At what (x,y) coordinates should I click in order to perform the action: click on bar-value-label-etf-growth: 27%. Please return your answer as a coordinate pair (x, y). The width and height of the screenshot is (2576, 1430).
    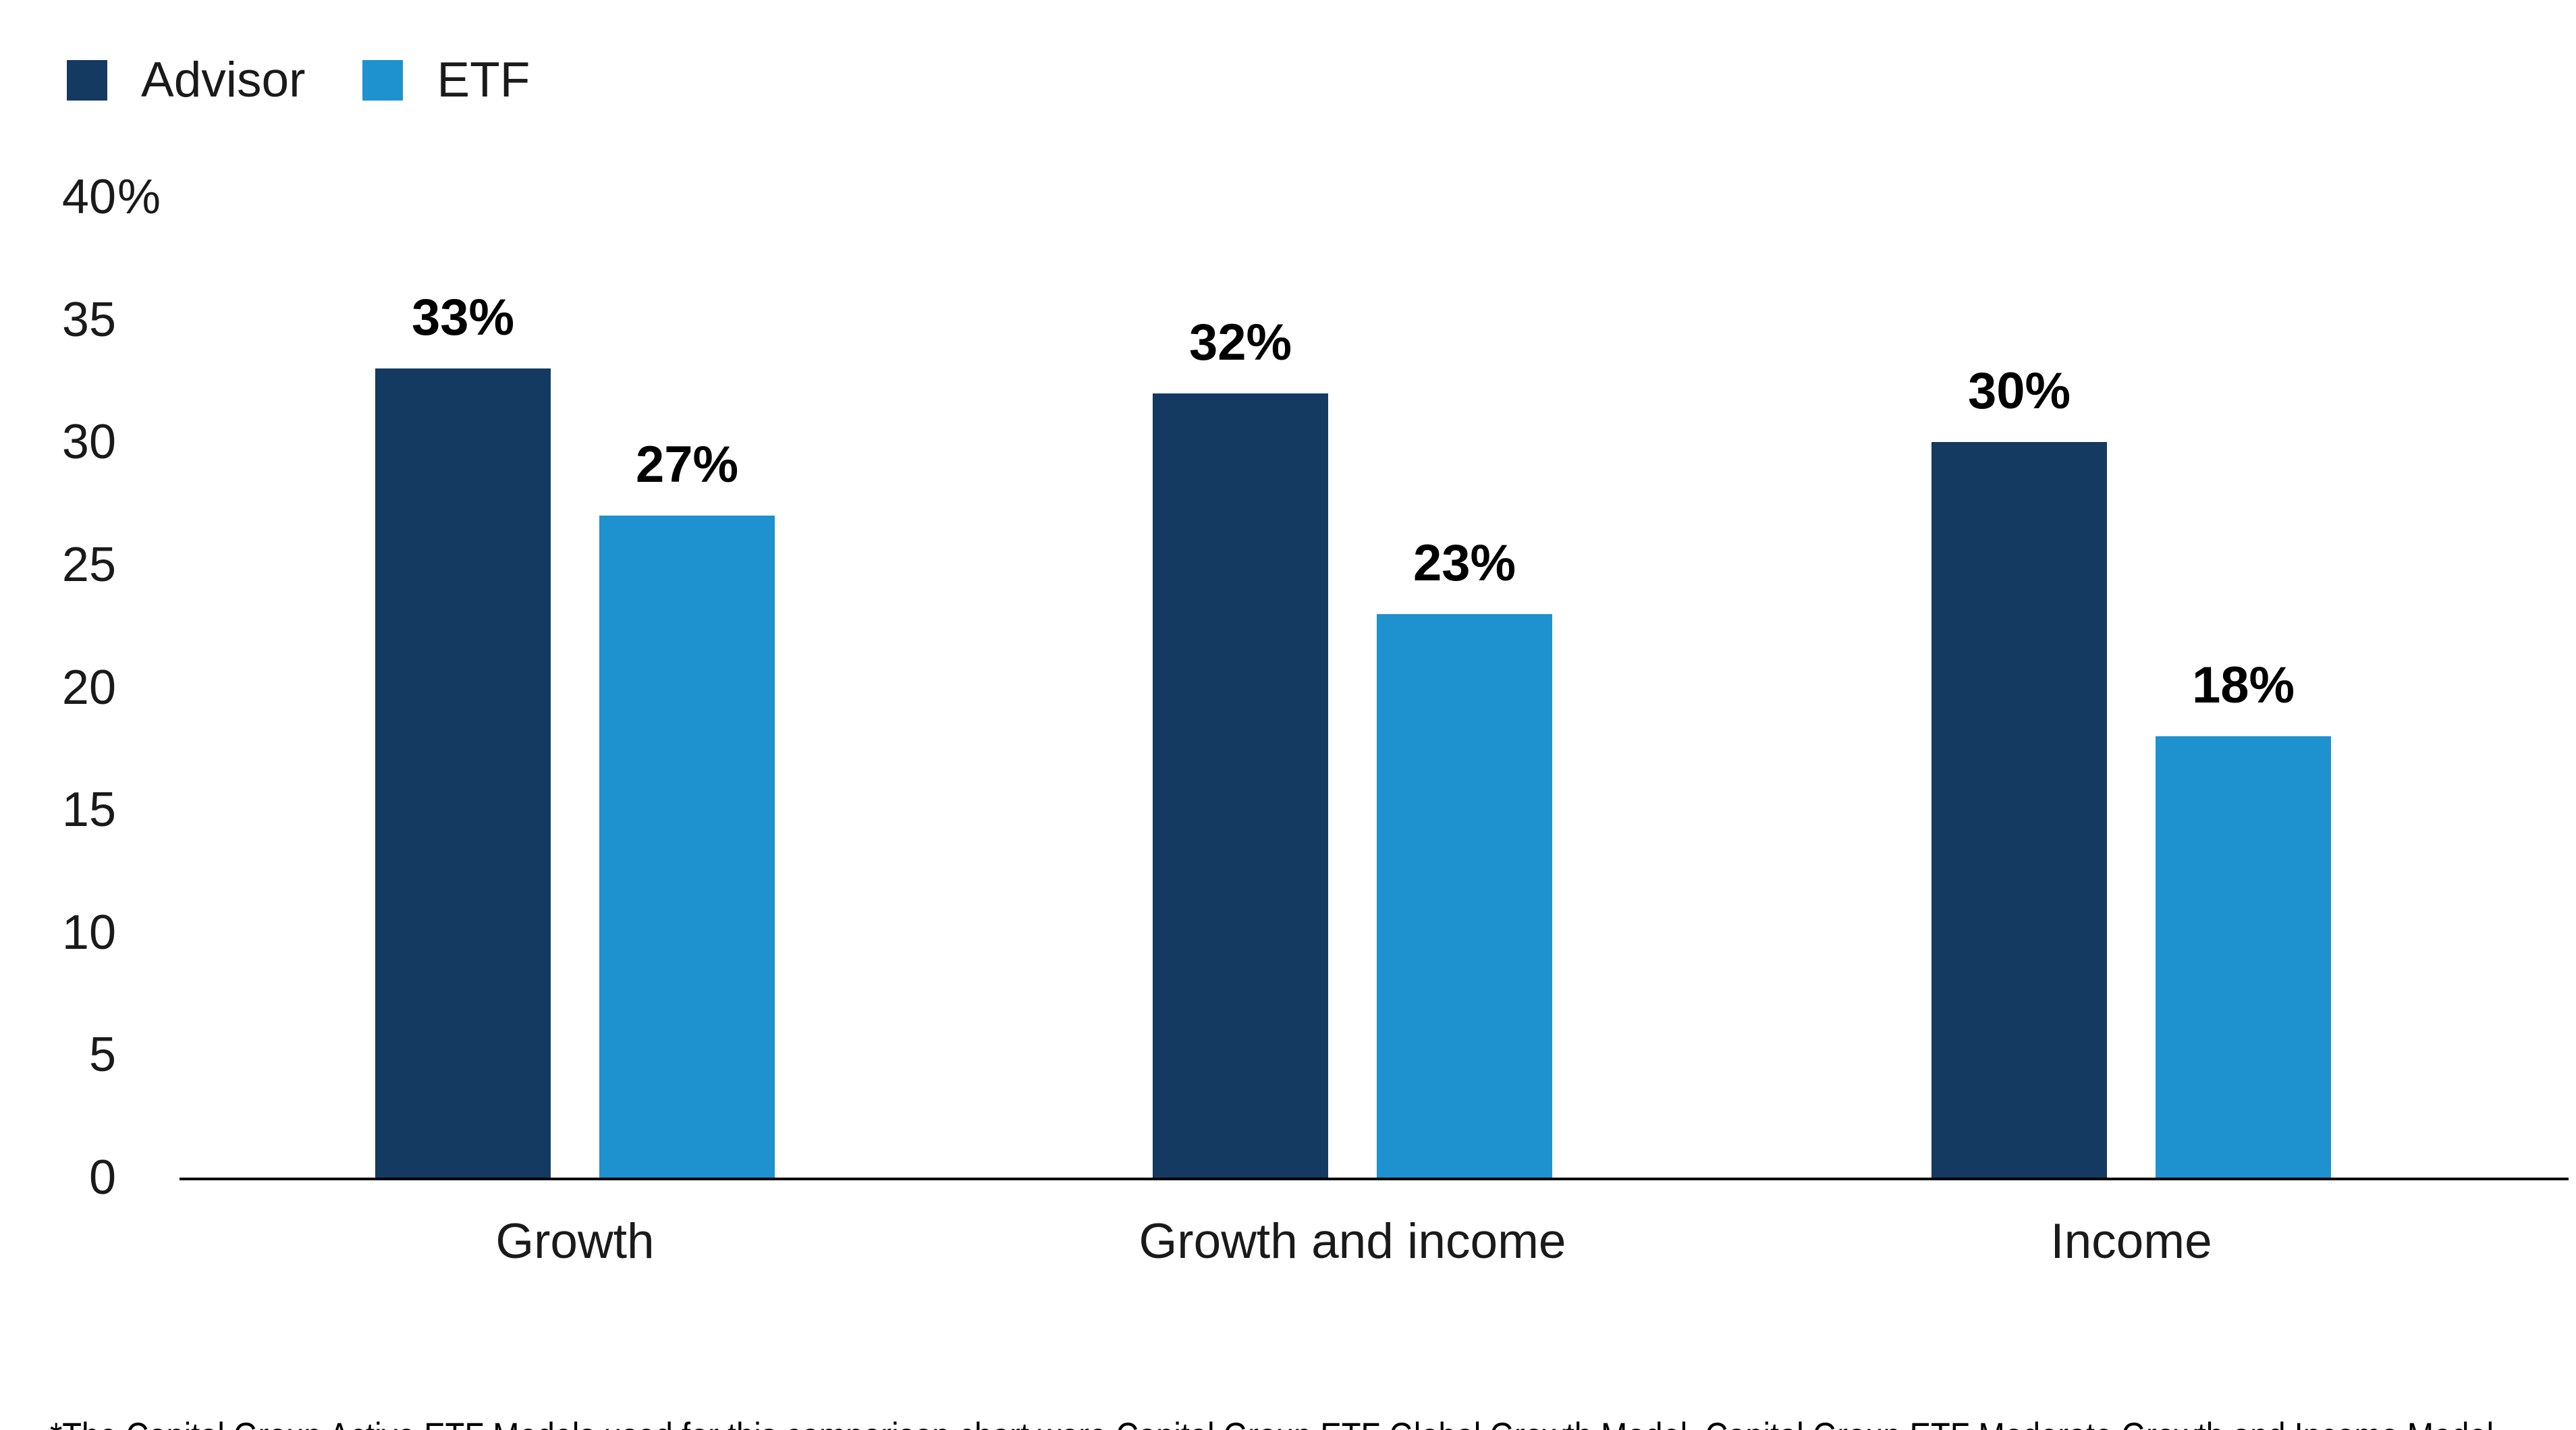
    Looking at the image, I should click on (687, 465).